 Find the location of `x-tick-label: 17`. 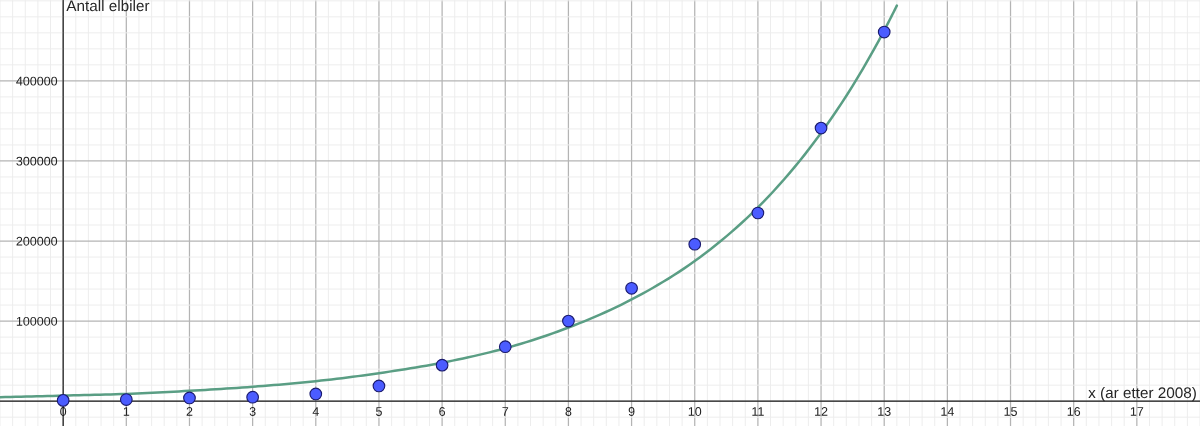

x-tick-label: 17 is located at coordinates (1137, 411).